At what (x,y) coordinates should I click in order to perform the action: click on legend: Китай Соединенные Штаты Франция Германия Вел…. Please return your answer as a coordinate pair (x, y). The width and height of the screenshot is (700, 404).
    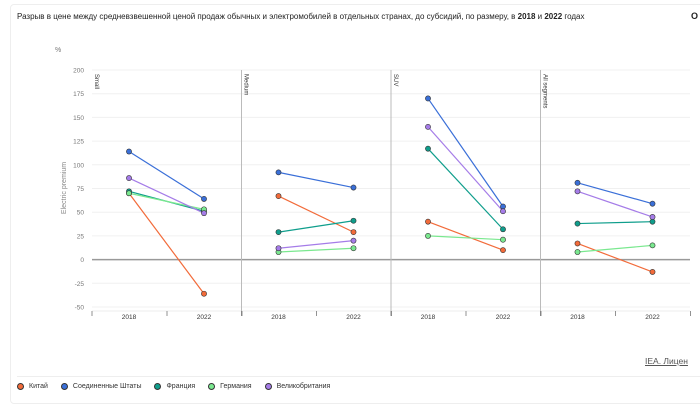
    Looking at the image, I should click on (173, 386).